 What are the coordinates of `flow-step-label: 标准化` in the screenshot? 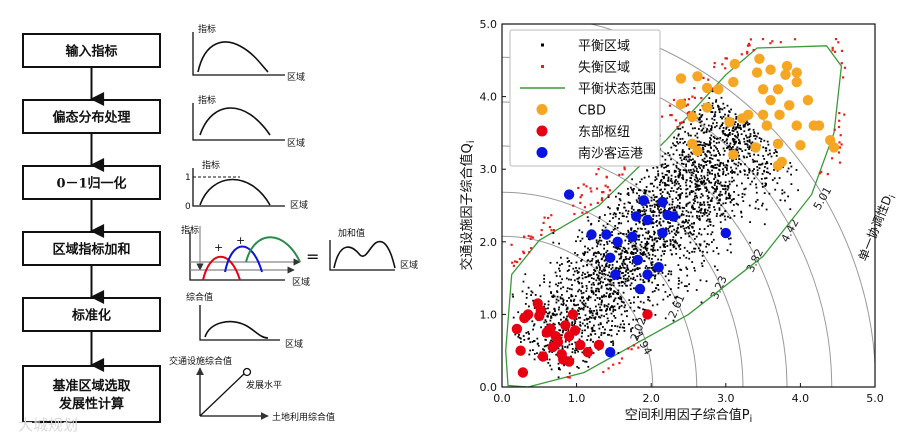 It's located at (91, 316).